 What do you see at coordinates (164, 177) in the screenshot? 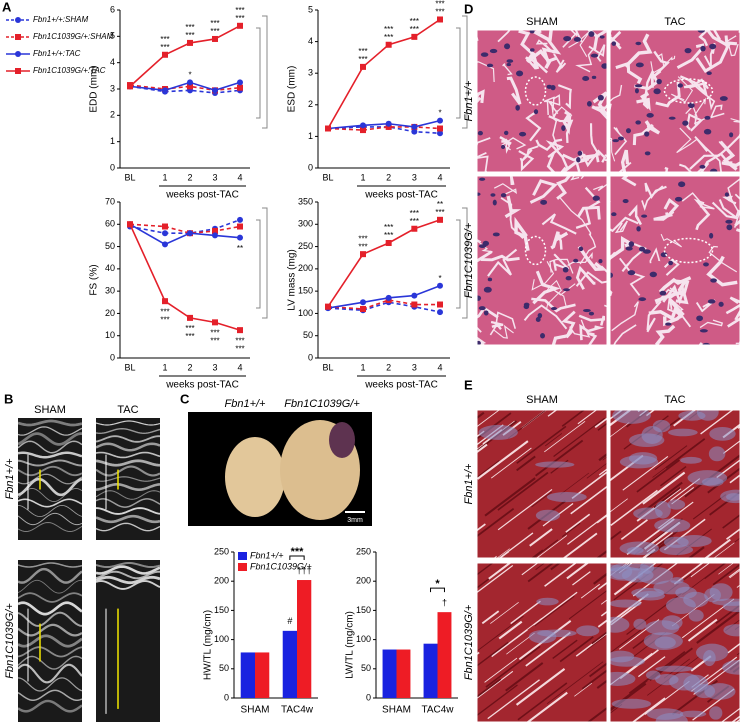
I see `x-tick-label: 1` at bounding box center [164, 177].